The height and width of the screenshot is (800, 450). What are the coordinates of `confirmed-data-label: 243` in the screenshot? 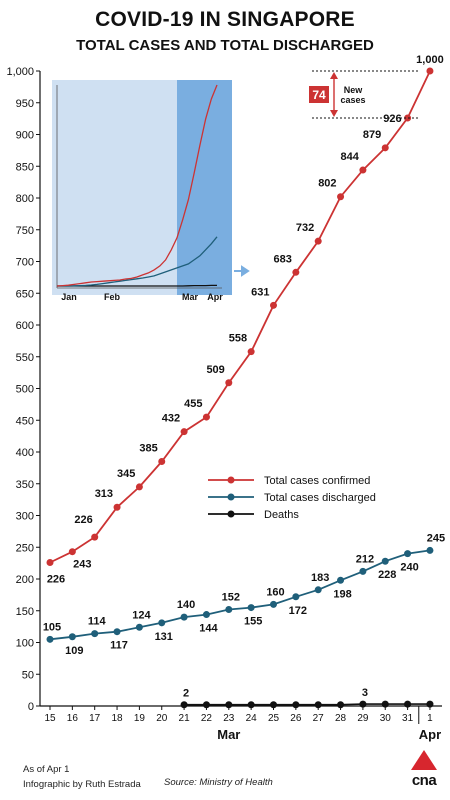 It's located at (82, 565).